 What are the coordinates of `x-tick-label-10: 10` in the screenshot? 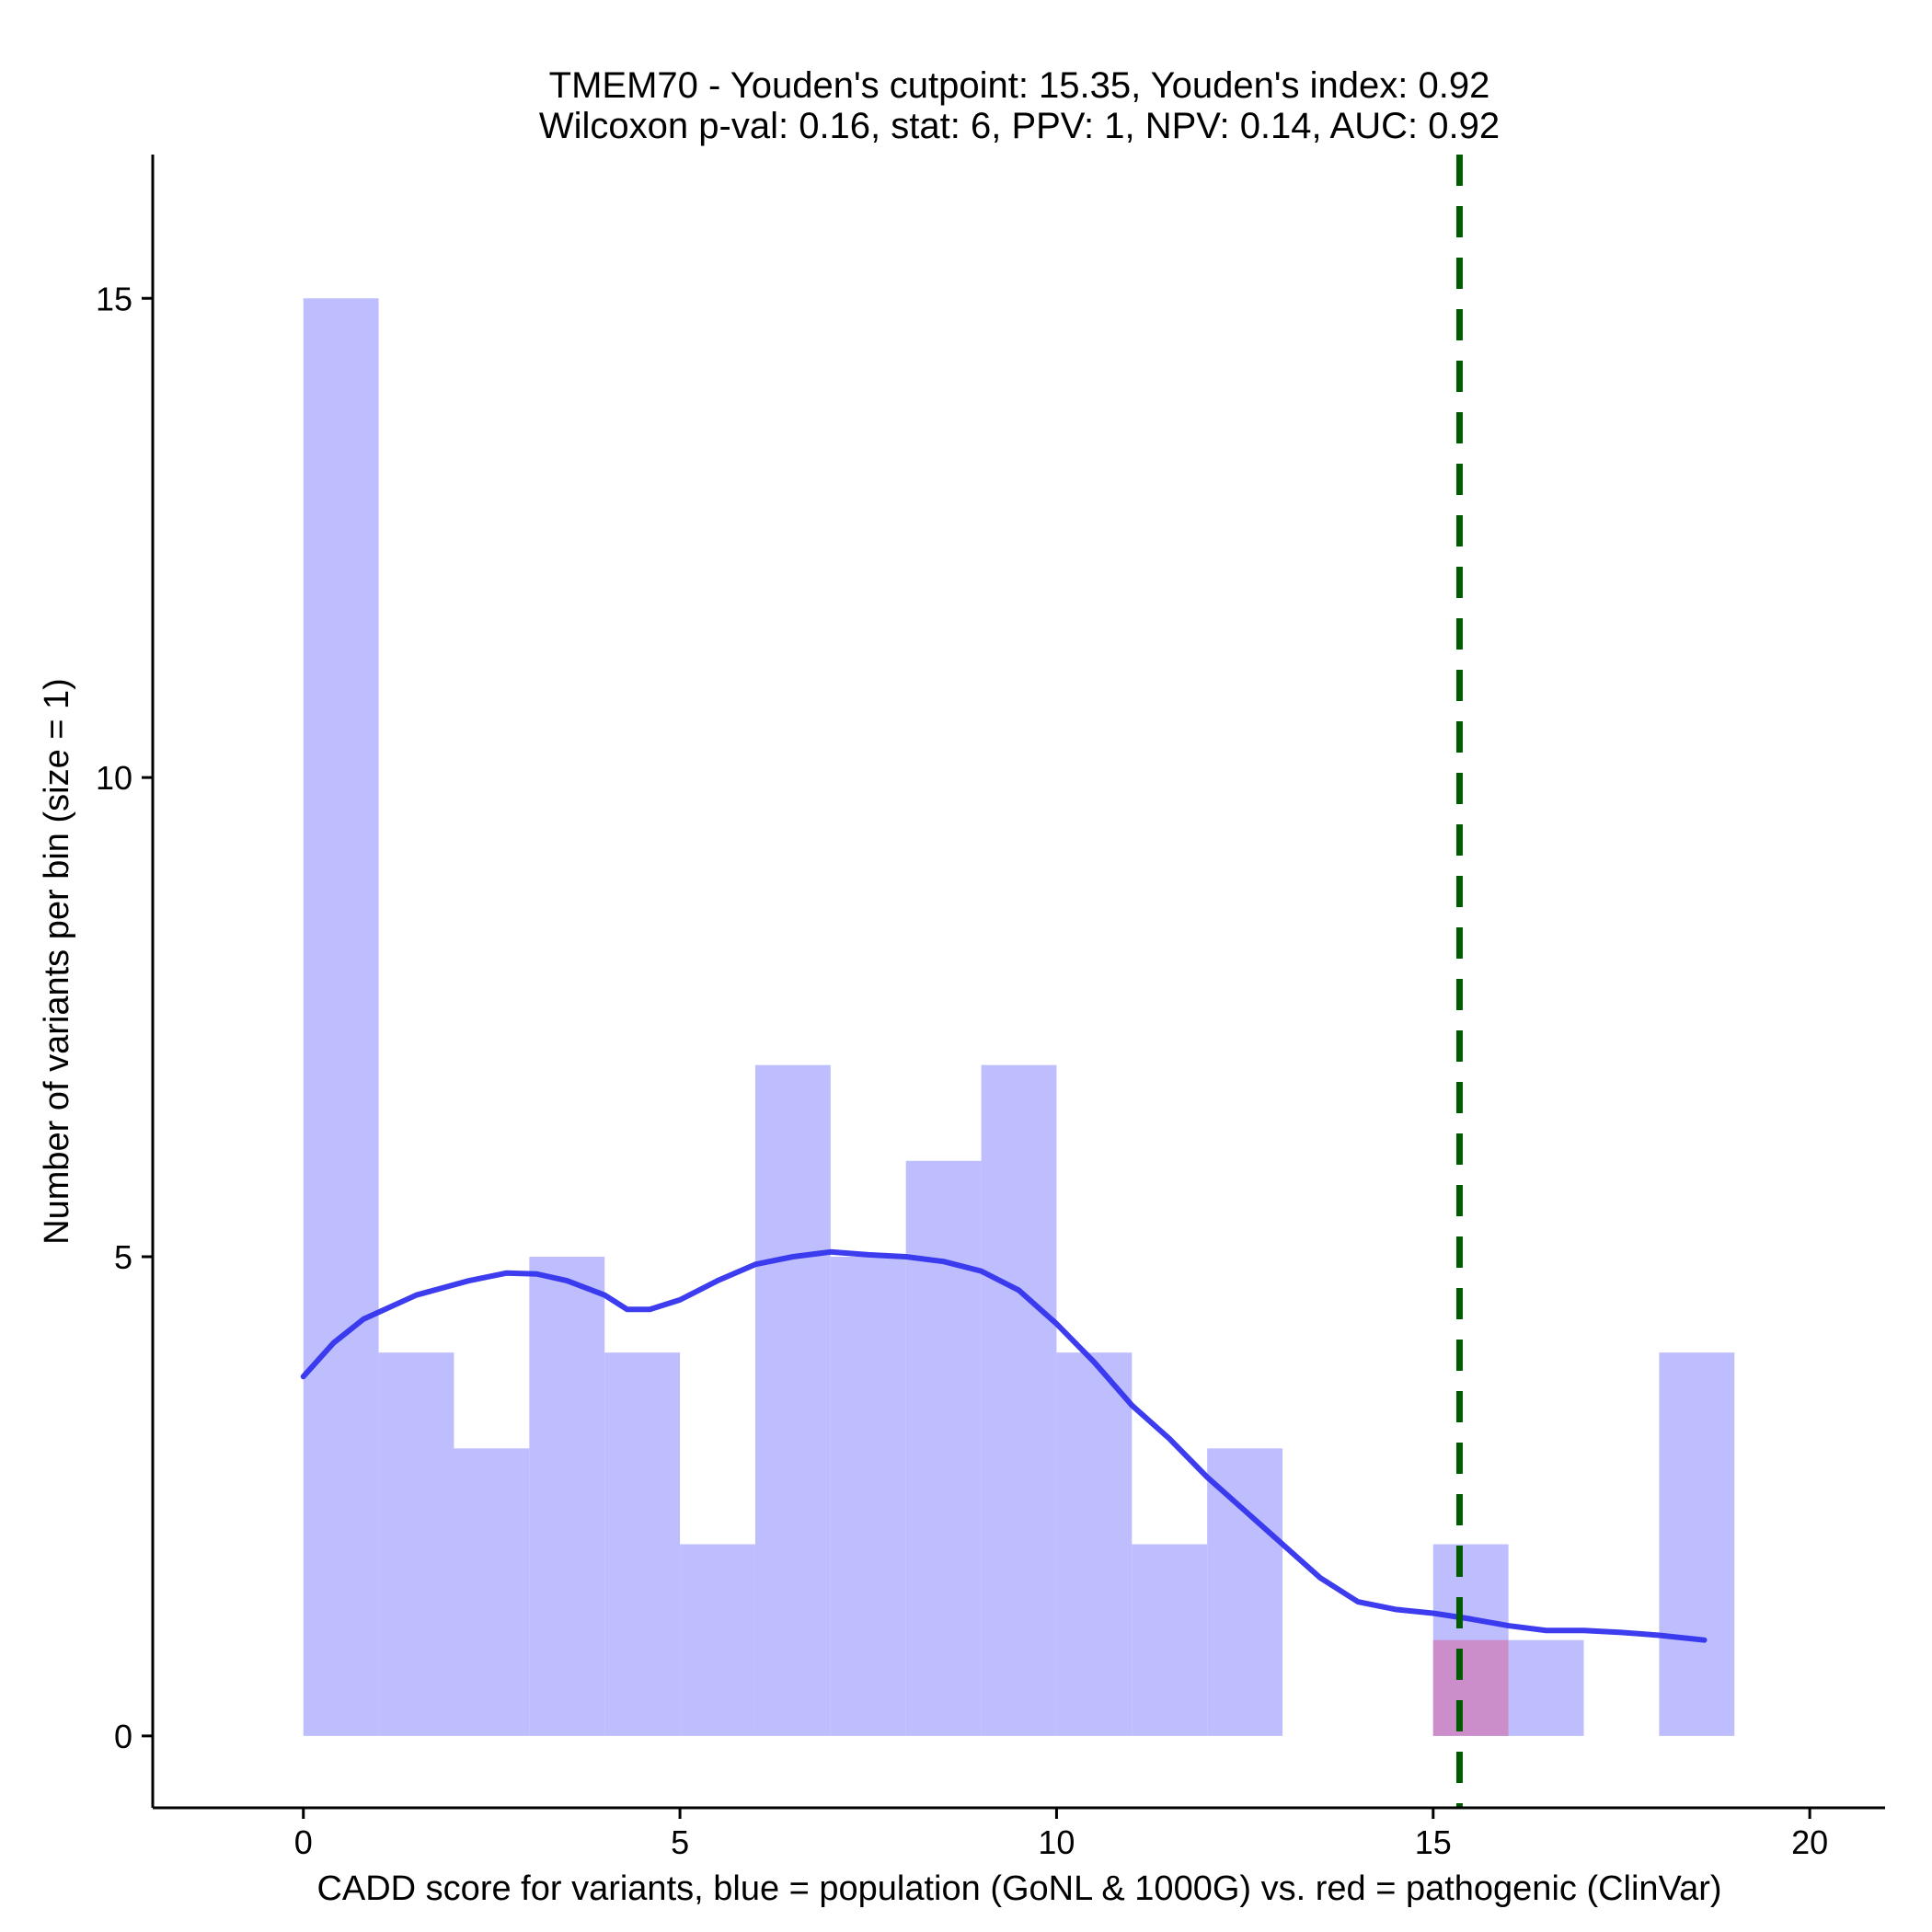 It's located at (1056, 1842).